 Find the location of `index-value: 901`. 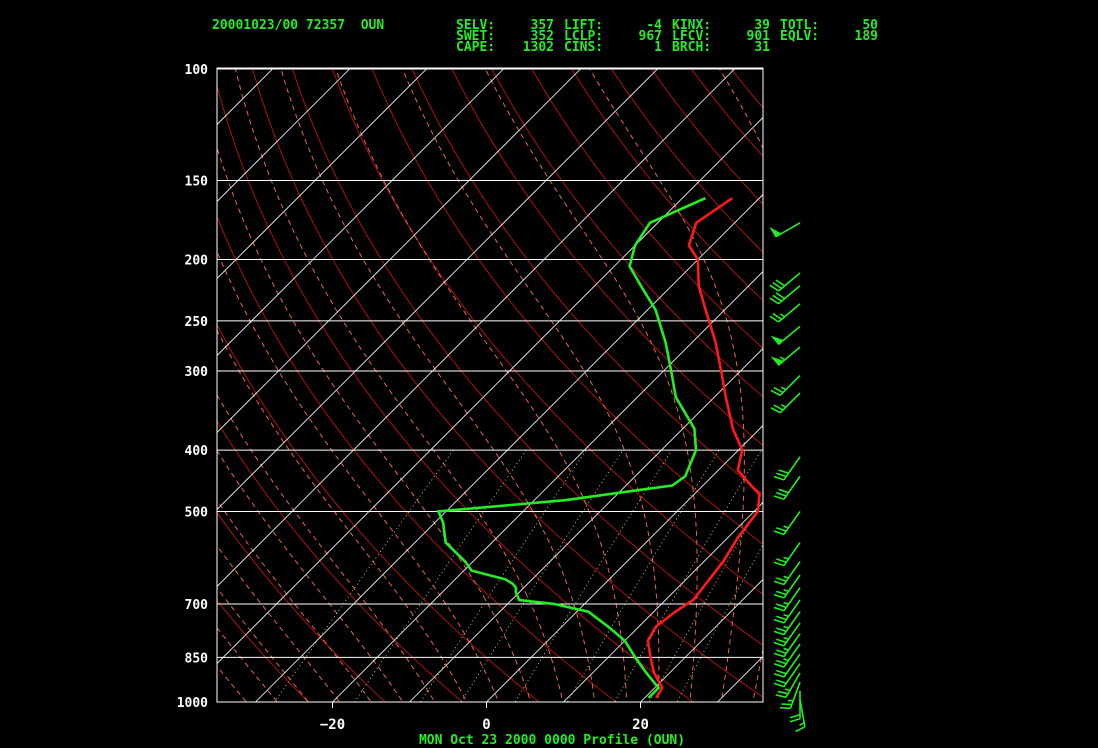

index-value: 901 is located at coordinates (759, 36).